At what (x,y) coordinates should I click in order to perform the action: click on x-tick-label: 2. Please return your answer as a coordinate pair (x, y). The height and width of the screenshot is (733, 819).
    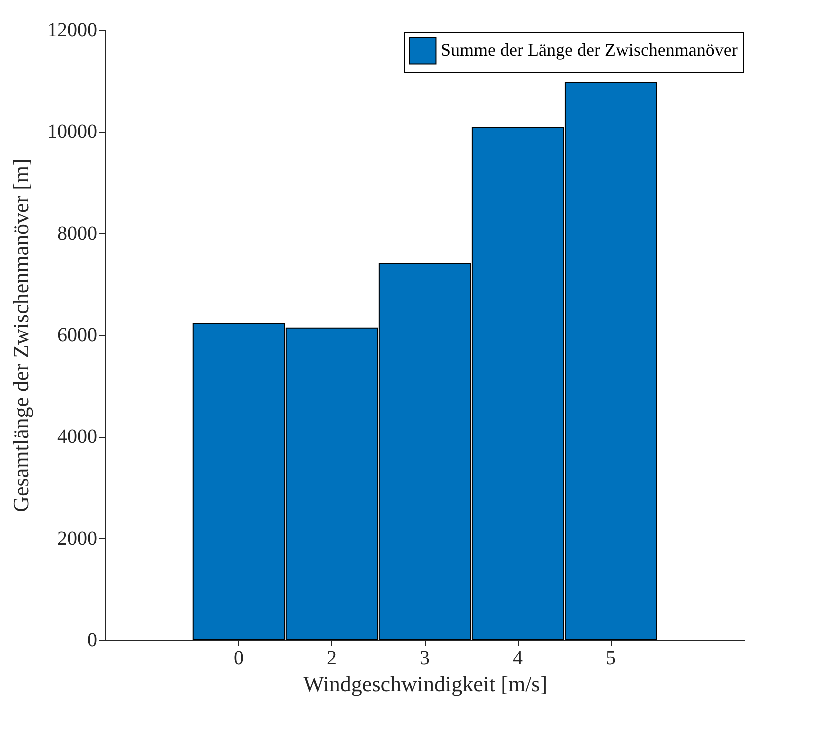
    Looking at the image, I should click on (331, 659).